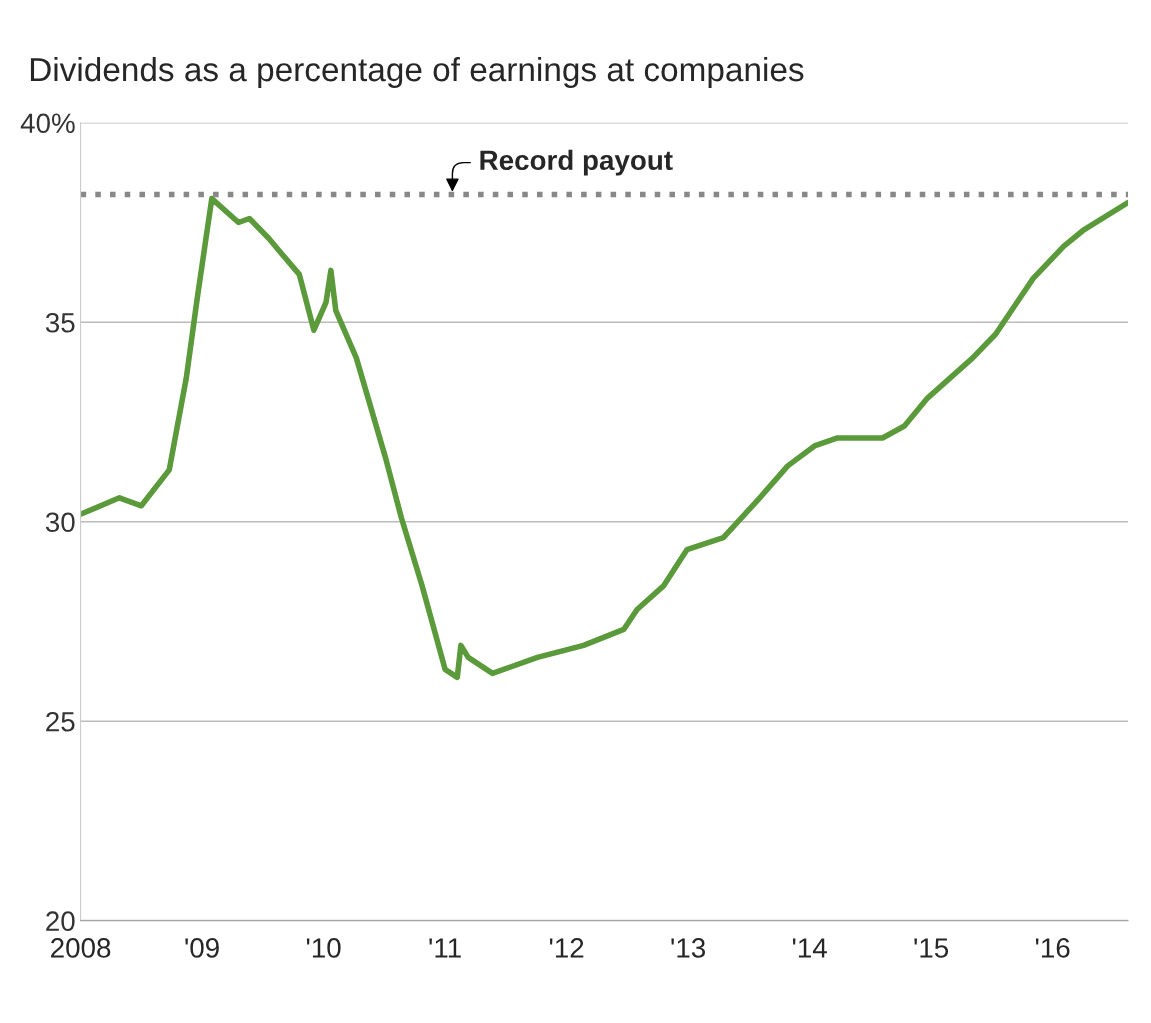 This screenshot has height=1023, width=1151. I want to click on y-tick-label: 40%, so click(47, 123).